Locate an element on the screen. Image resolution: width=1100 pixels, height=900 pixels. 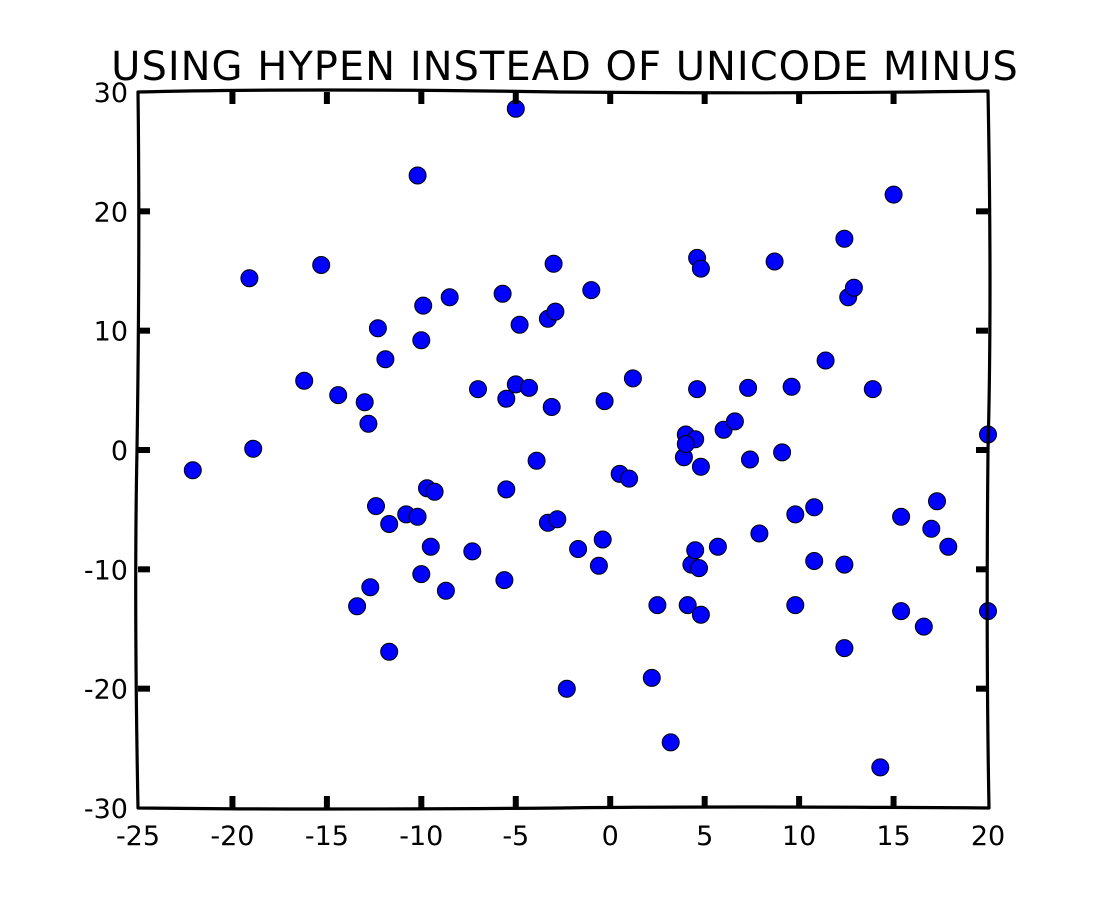
x-tick-label: 10 is located at coordinates (799, 836).